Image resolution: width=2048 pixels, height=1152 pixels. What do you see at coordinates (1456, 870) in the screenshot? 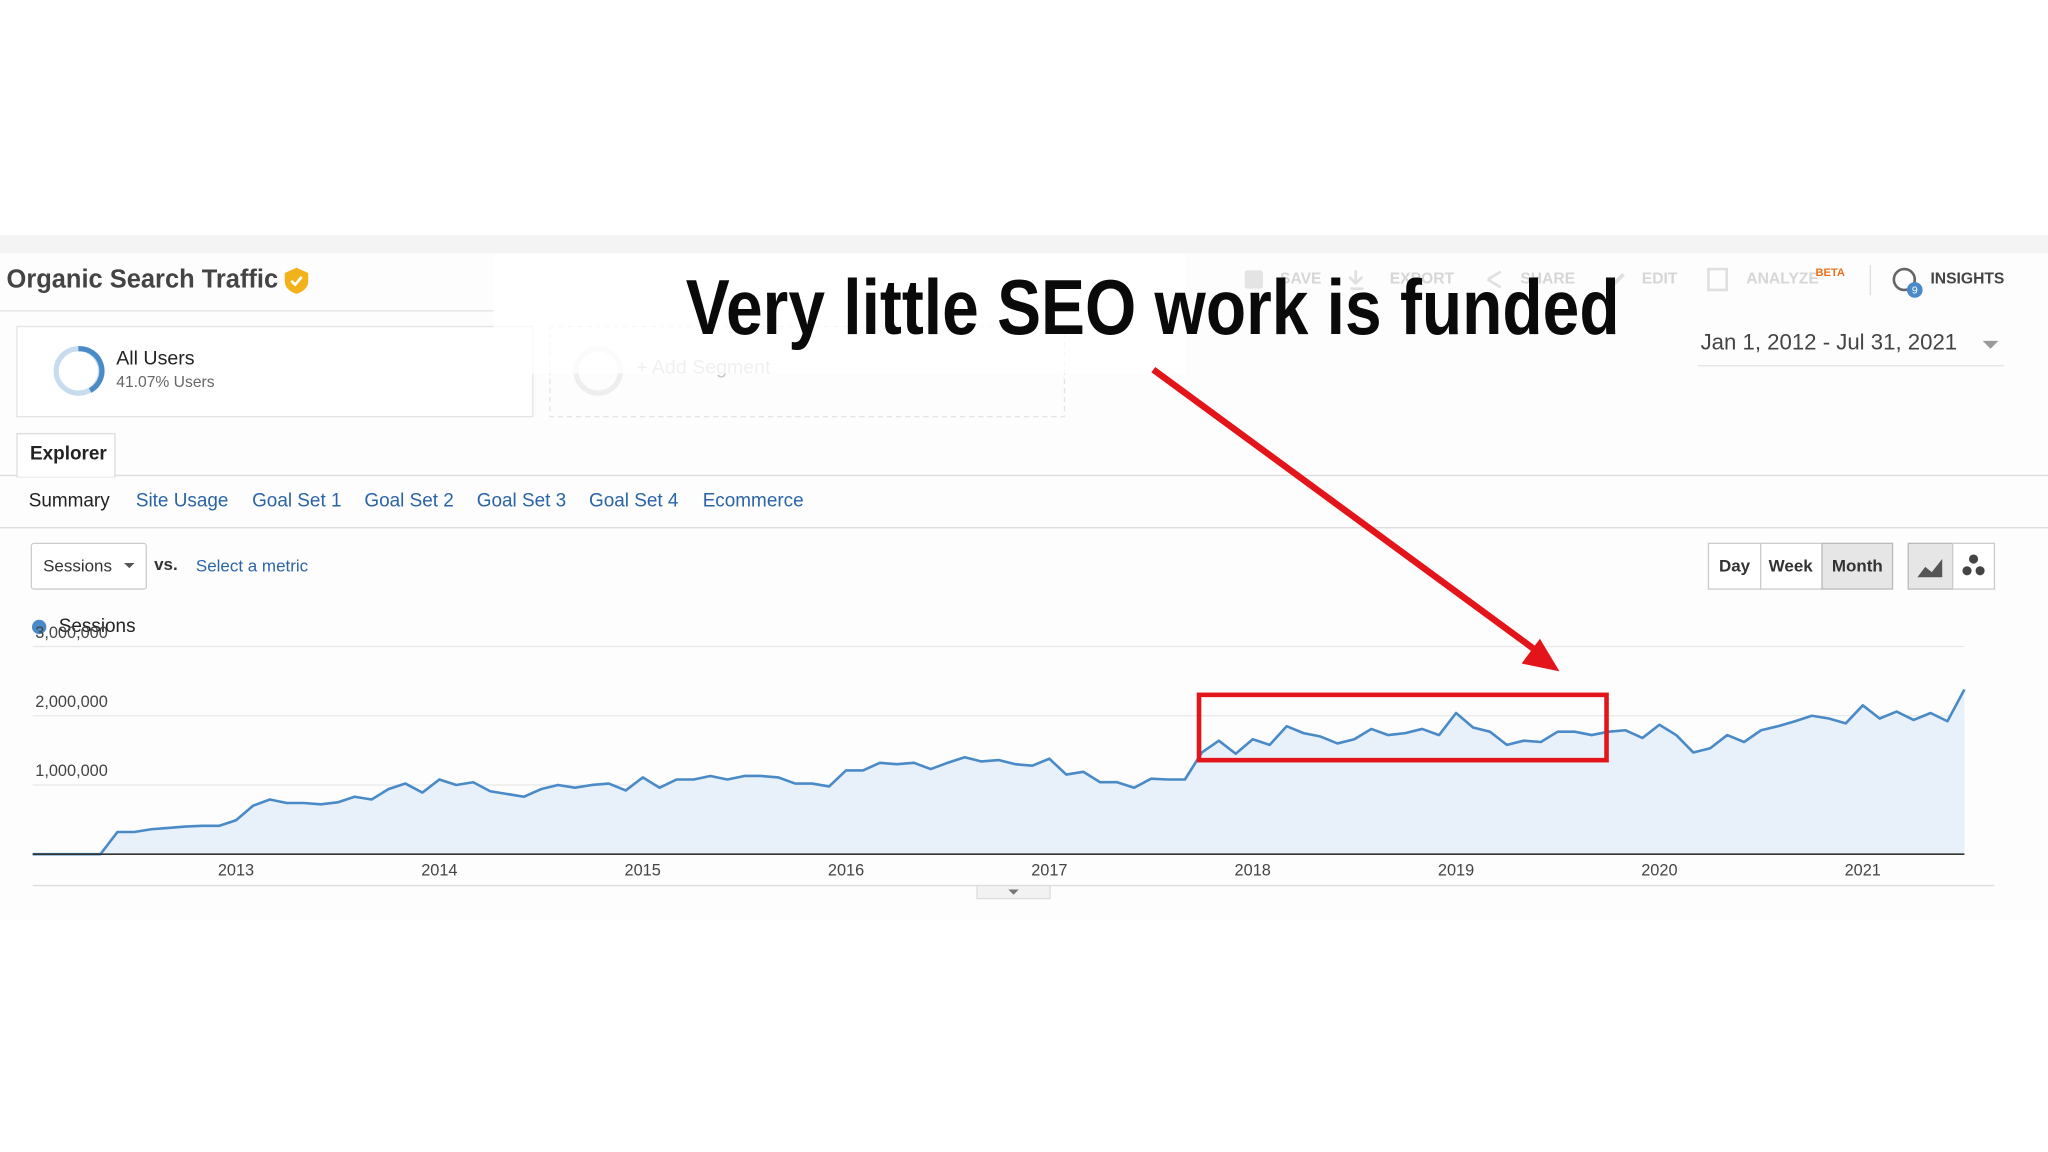
I see `x-tick-label: 2019` at bounding box center [1456, 870].